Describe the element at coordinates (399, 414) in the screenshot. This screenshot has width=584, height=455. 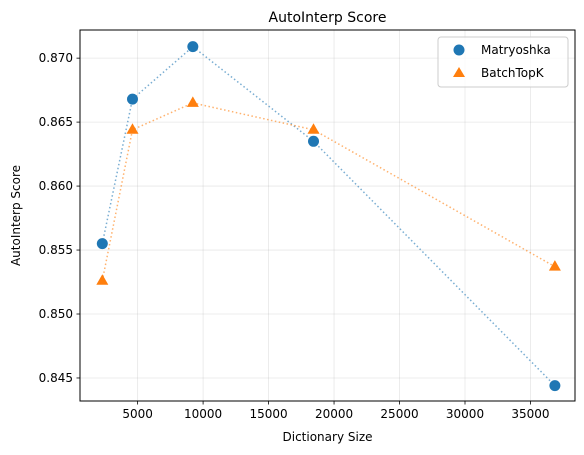
I see `x-tick-label: 25000` at that location.